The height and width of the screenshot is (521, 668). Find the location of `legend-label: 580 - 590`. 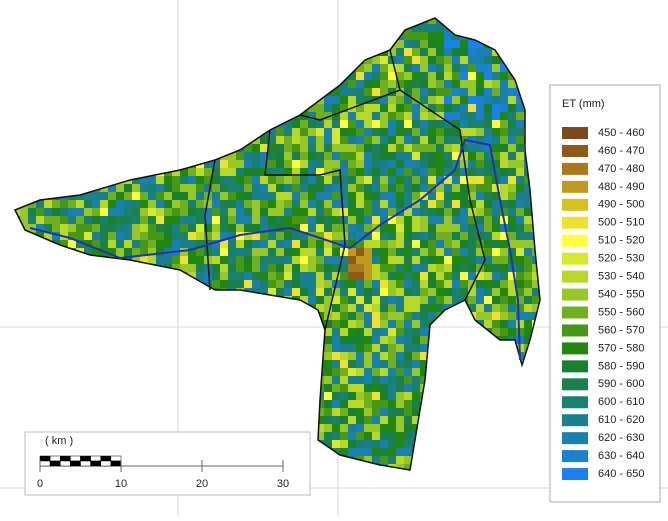

legend-label: 580 - 590 is located at coordinates (621, 366).